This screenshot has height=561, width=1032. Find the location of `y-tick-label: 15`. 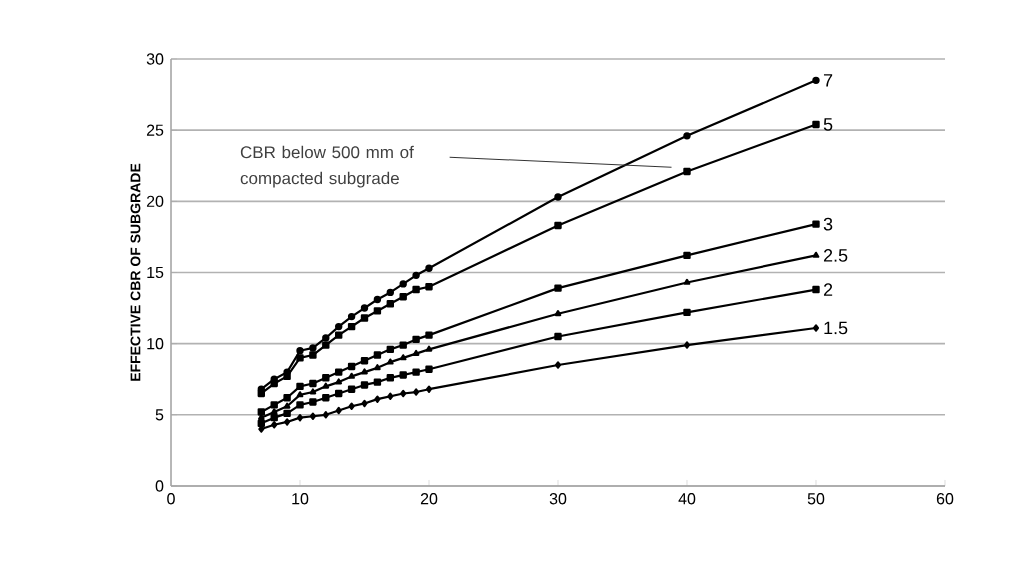

y-tick-label: 15 is located at coordinates (155, 272).